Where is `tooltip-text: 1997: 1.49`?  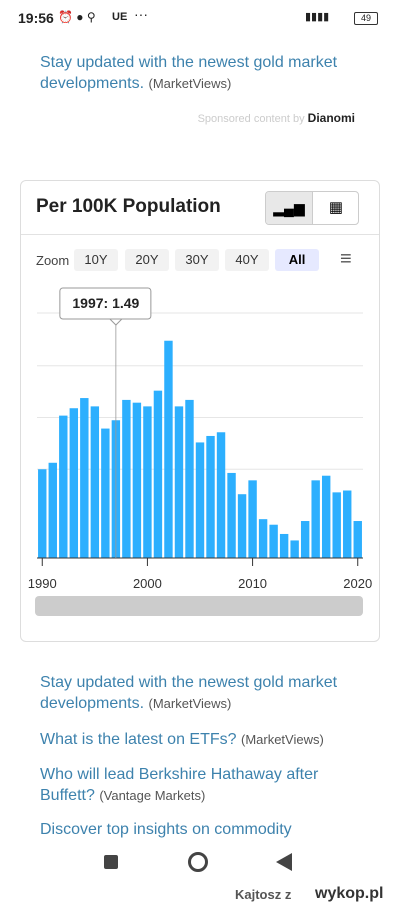 tooltip-text: 1997: 1.49 is located at coordinates (105, 303).